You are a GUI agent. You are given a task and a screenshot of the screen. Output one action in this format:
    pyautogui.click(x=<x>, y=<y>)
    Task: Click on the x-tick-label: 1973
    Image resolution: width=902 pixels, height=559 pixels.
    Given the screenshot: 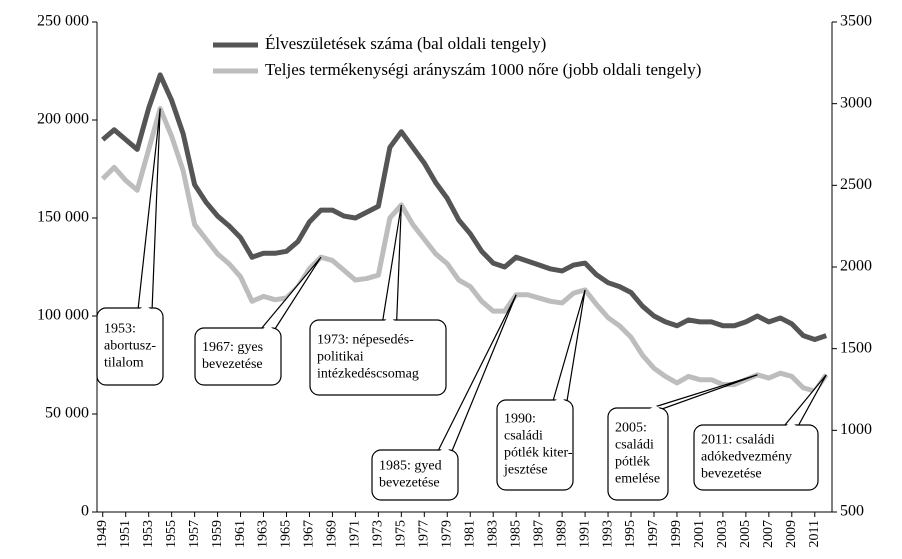 What is the action you would take?
    pyautogui.click(x=378, y=534)
    